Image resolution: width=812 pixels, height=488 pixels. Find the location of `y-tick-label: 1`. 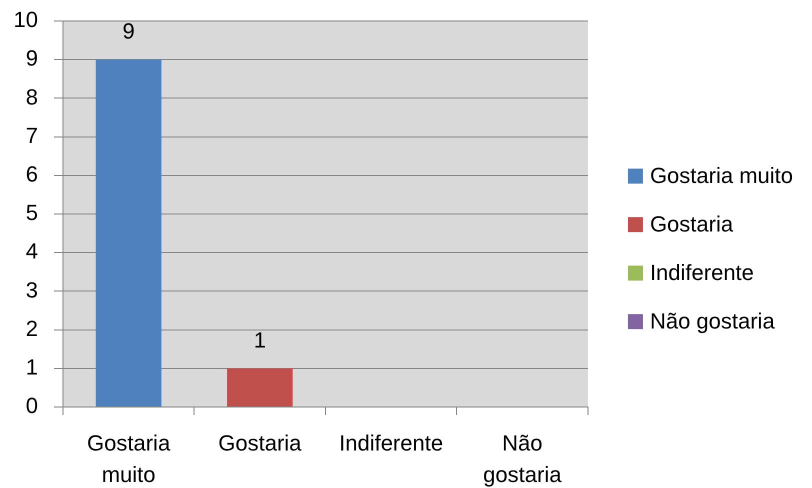

y-tick-label: 1 is located at coordinates (32, 367).